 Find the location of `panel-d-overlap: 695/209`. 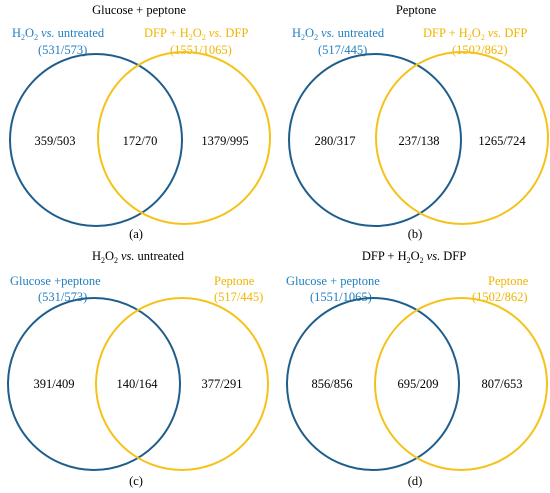

panel-d-overlap: 695/209 is located at coordinates (418, 384).